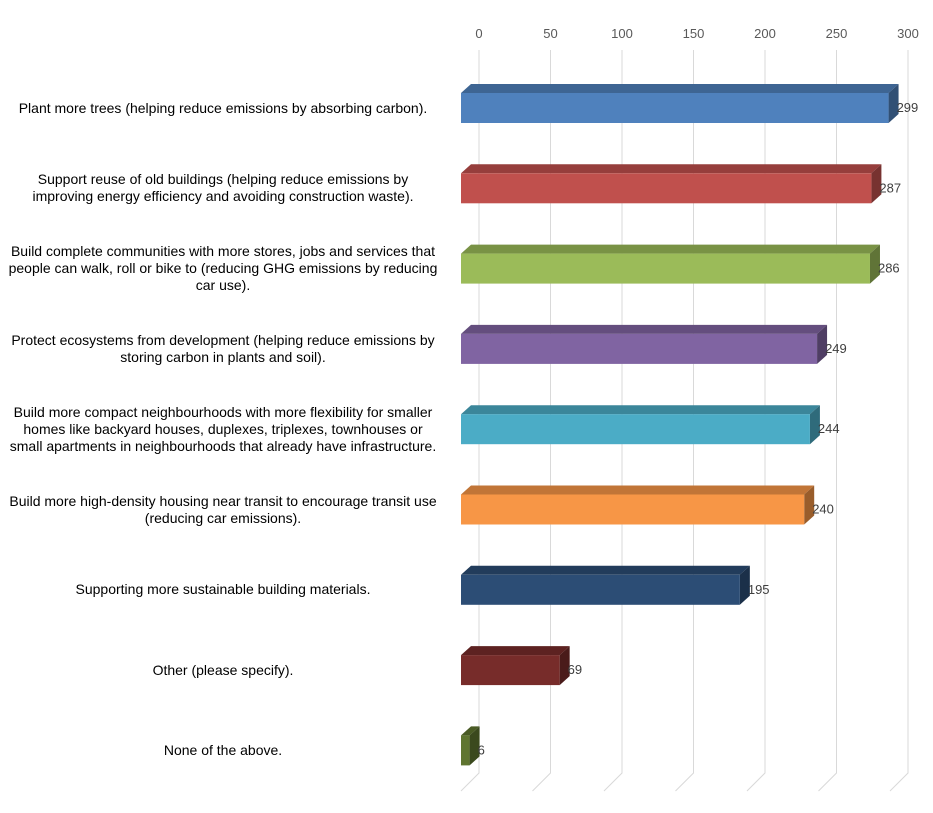  I want to click on data-label: 240, so click(823, 509).